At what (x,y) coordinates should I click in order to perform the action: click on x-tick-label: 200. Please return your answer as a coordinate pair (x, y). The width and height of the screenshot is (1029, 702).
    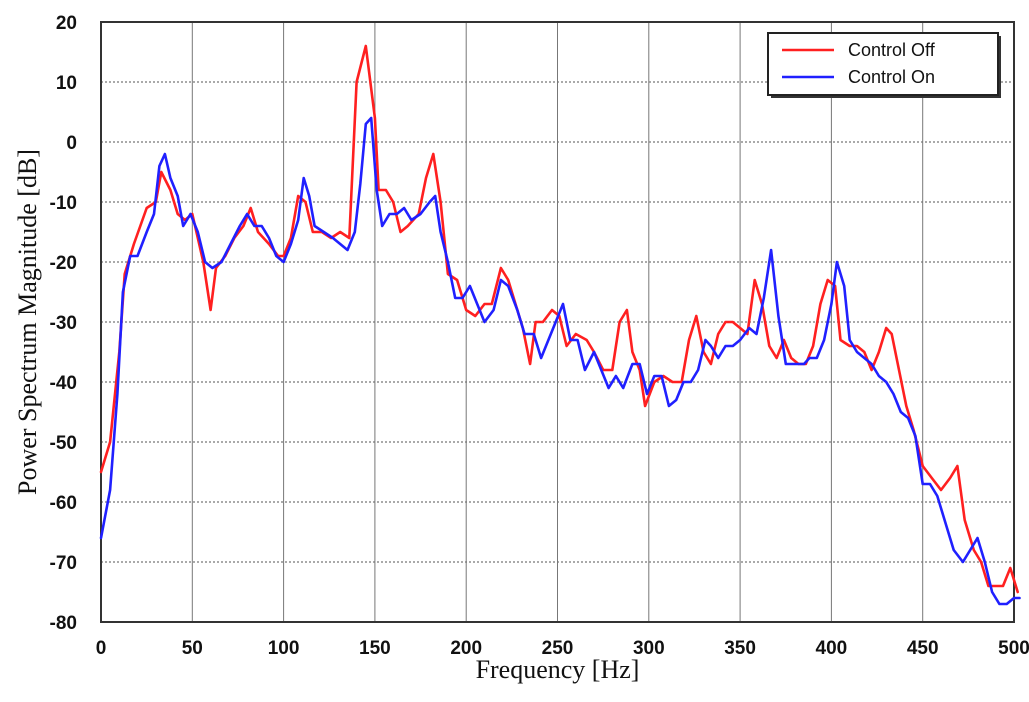
    Looking at the image, I should click on (466, 648).